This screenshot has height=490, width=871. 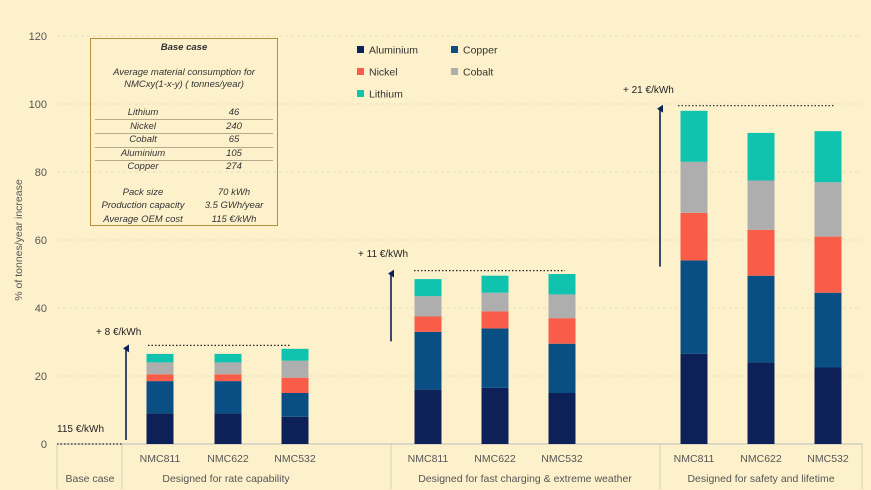 I want to click on legend-label: Nickel, so click(x=383, y=73).